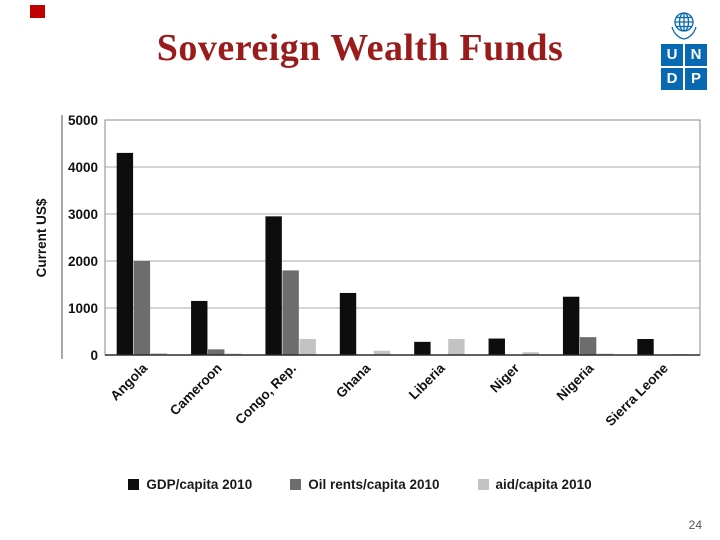 Image resolution: width=720 pixels, height=540 pixels. I want to click on legend-item: aid/capita 2010, so click(534, 484).